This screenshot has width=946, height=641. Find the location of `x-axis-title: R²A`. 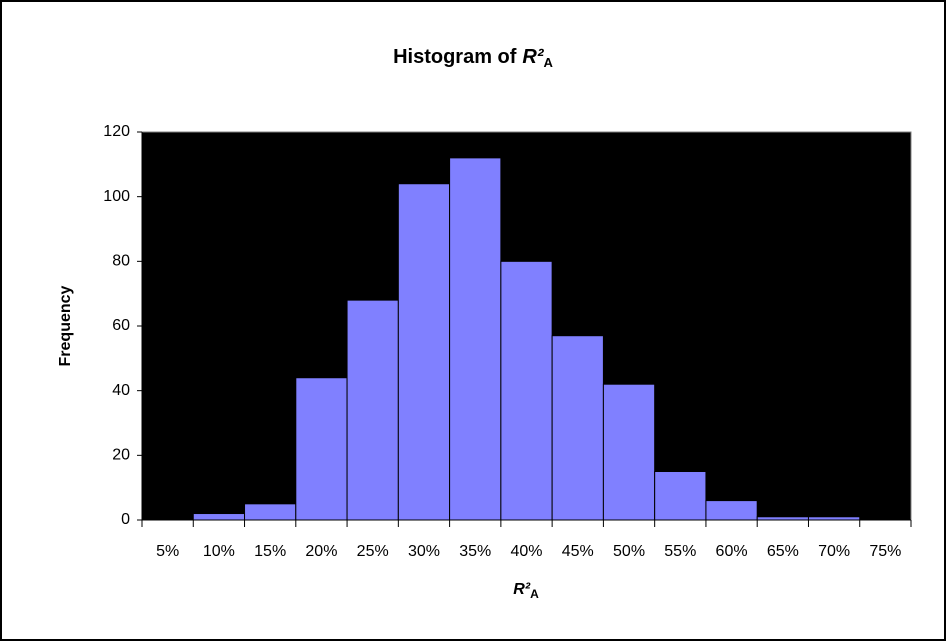

x-axis-title: R²A is located at coordinates (526, 591).